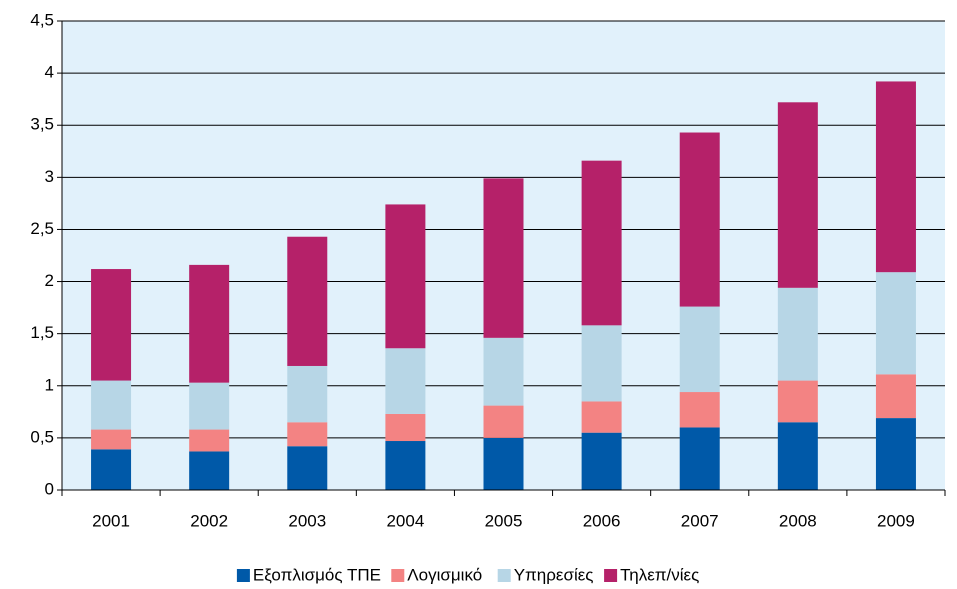  Describe the element at coordinates (659, 574) in the screenshot. I see `legend-label: Τηλεπ/νίες` at that location.